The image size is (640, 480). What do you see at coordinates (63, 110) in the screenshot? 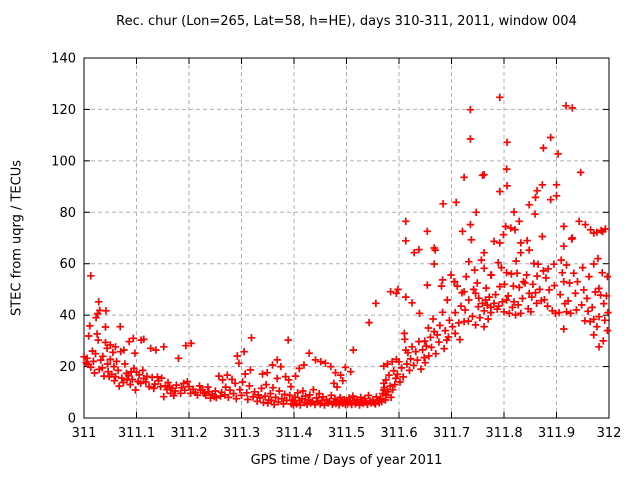
I see `y-tick-label: 120` at bounding box center [63, 110].